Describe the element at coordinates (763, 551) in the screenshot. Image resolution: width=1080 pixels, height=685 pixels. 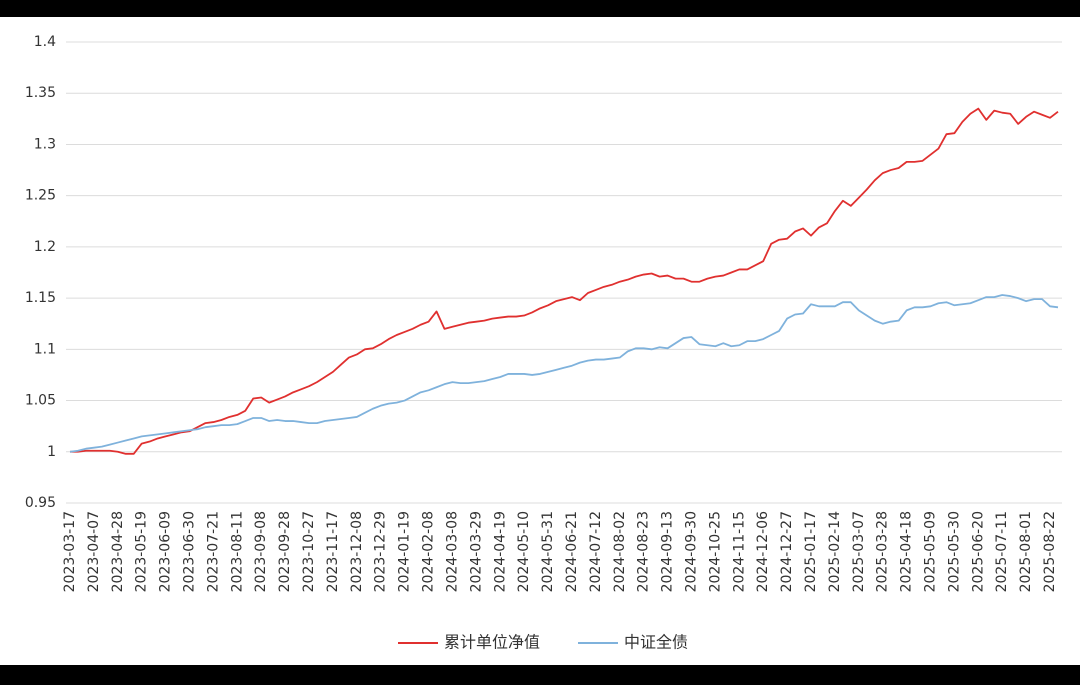
I see `x-tick-label: 2024-12-06` at that location.